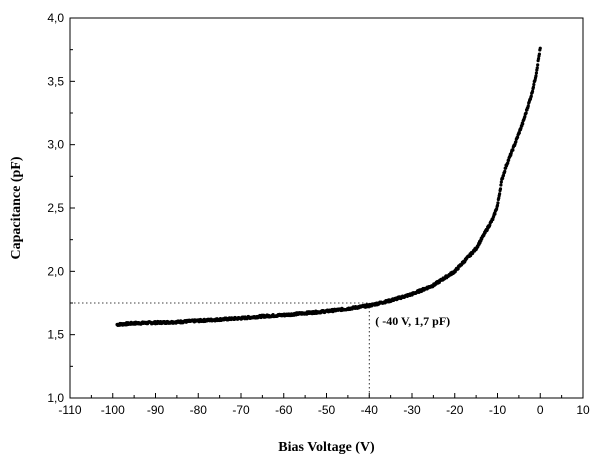 This screenshot has width=593, height=456. Describe the element at coordinates (55, 208) in the screenshot. I see `y-tick-label: 2,5` at that location.